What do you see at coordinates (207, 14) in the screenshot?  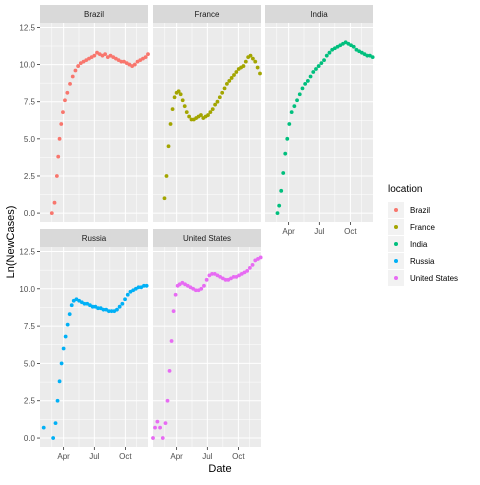 I see `facet-strip-label-france: France` at bounding box center [207, 14].